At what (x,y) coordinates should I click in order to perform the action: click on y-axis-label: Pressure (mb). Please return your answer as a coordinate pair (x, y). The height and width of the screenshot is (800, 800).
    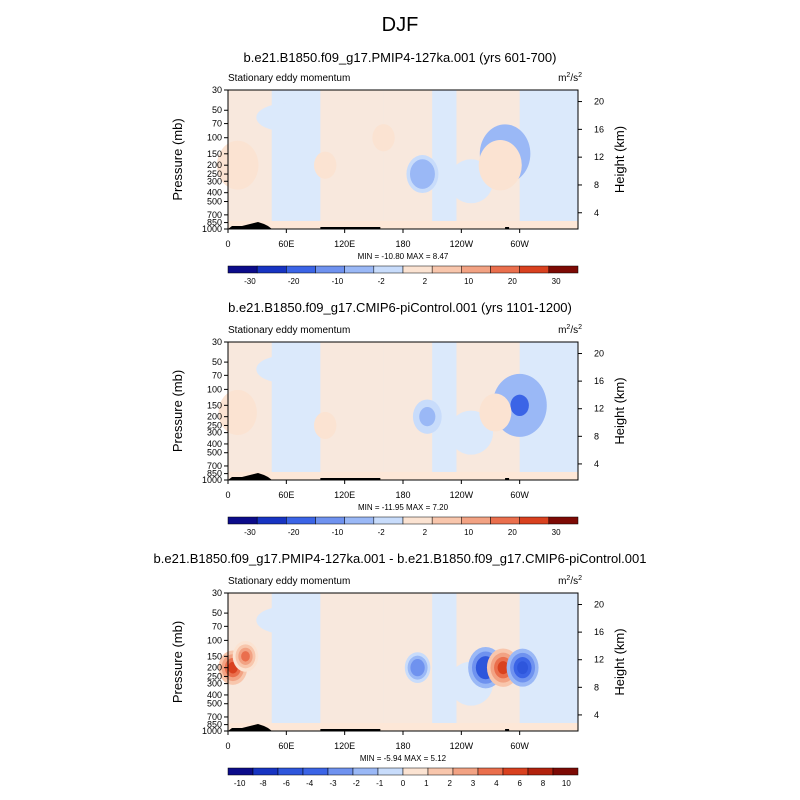
    Looking at the image, I should click on (177, 159).